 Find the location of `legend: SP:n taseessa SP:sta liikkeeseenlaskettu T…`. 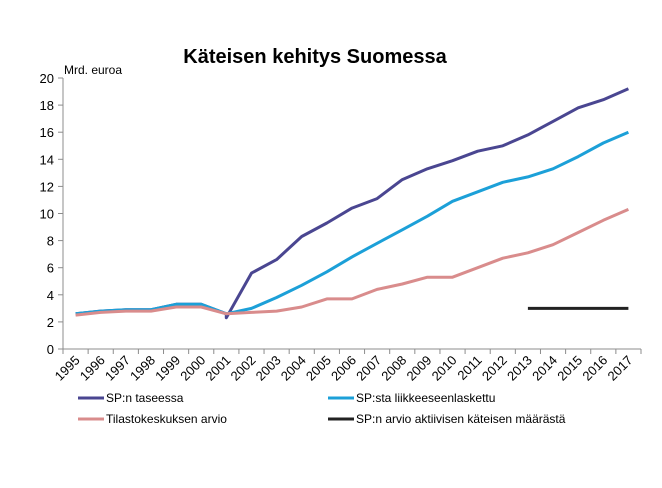

legend: SP:n taseessa SP:sta liikkeeseenlaskettu T… is located at coordinates (322, 408).